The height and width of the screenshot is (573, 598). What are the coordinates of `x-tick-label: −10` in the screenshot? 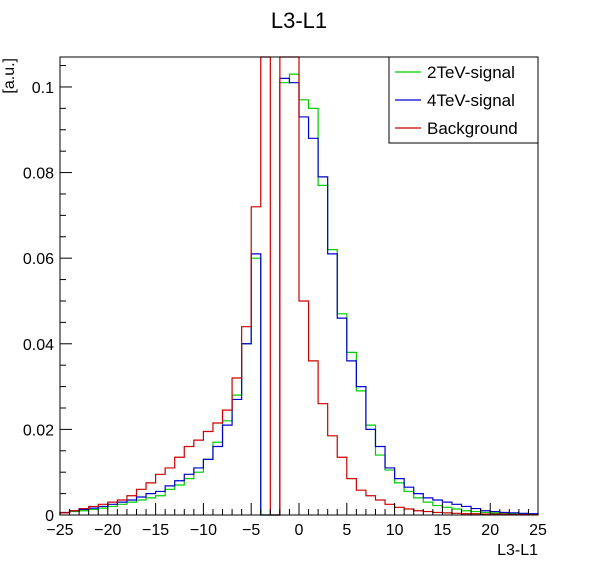 It's located at (203, 530).